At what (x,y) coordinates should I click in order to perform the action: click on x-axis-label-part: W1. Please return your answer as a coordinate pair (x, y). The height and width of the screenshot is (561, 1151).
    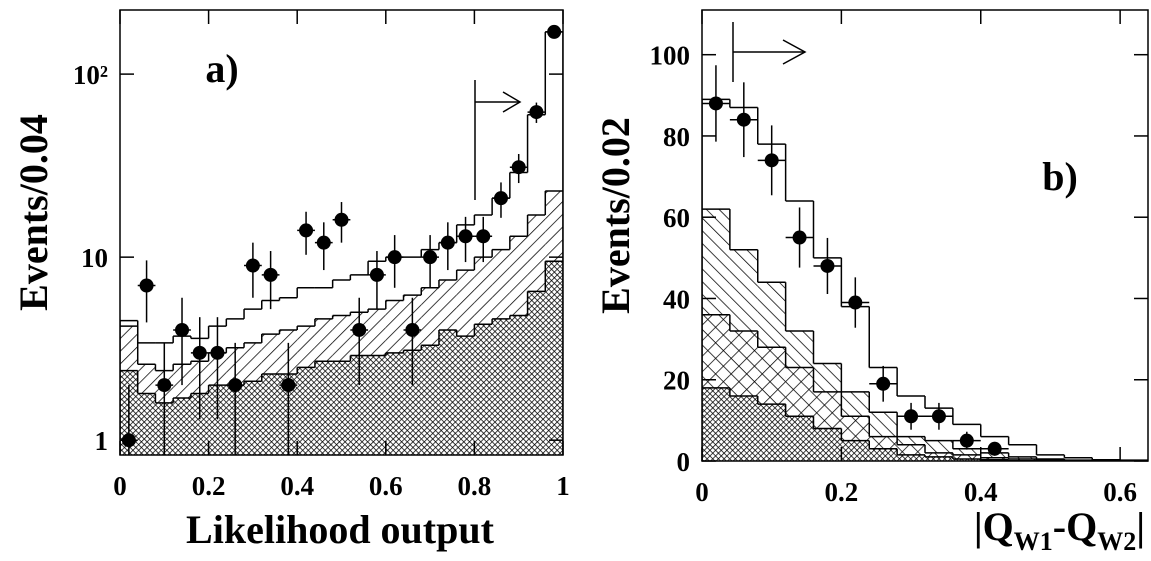
    Looking at the image, I should click on (1033, 541).